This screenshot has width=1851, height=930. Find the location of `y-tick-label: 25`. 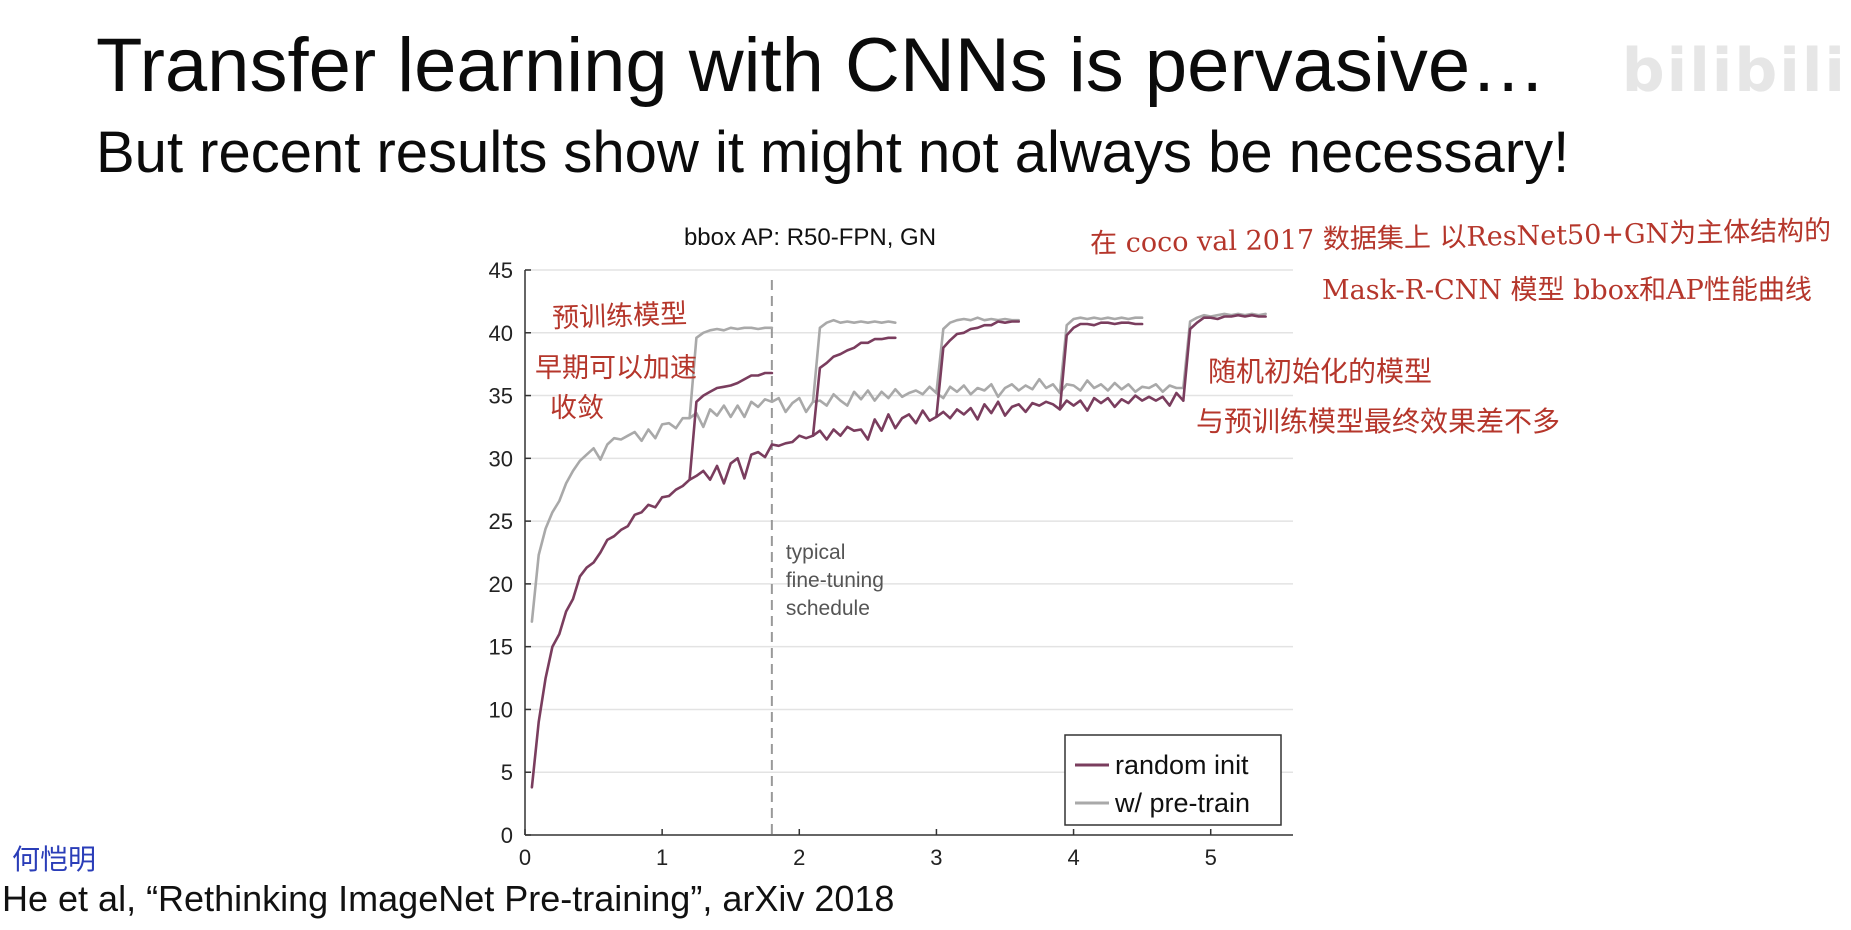

y-tick-label: 25 is located at coordinates (501, 521).